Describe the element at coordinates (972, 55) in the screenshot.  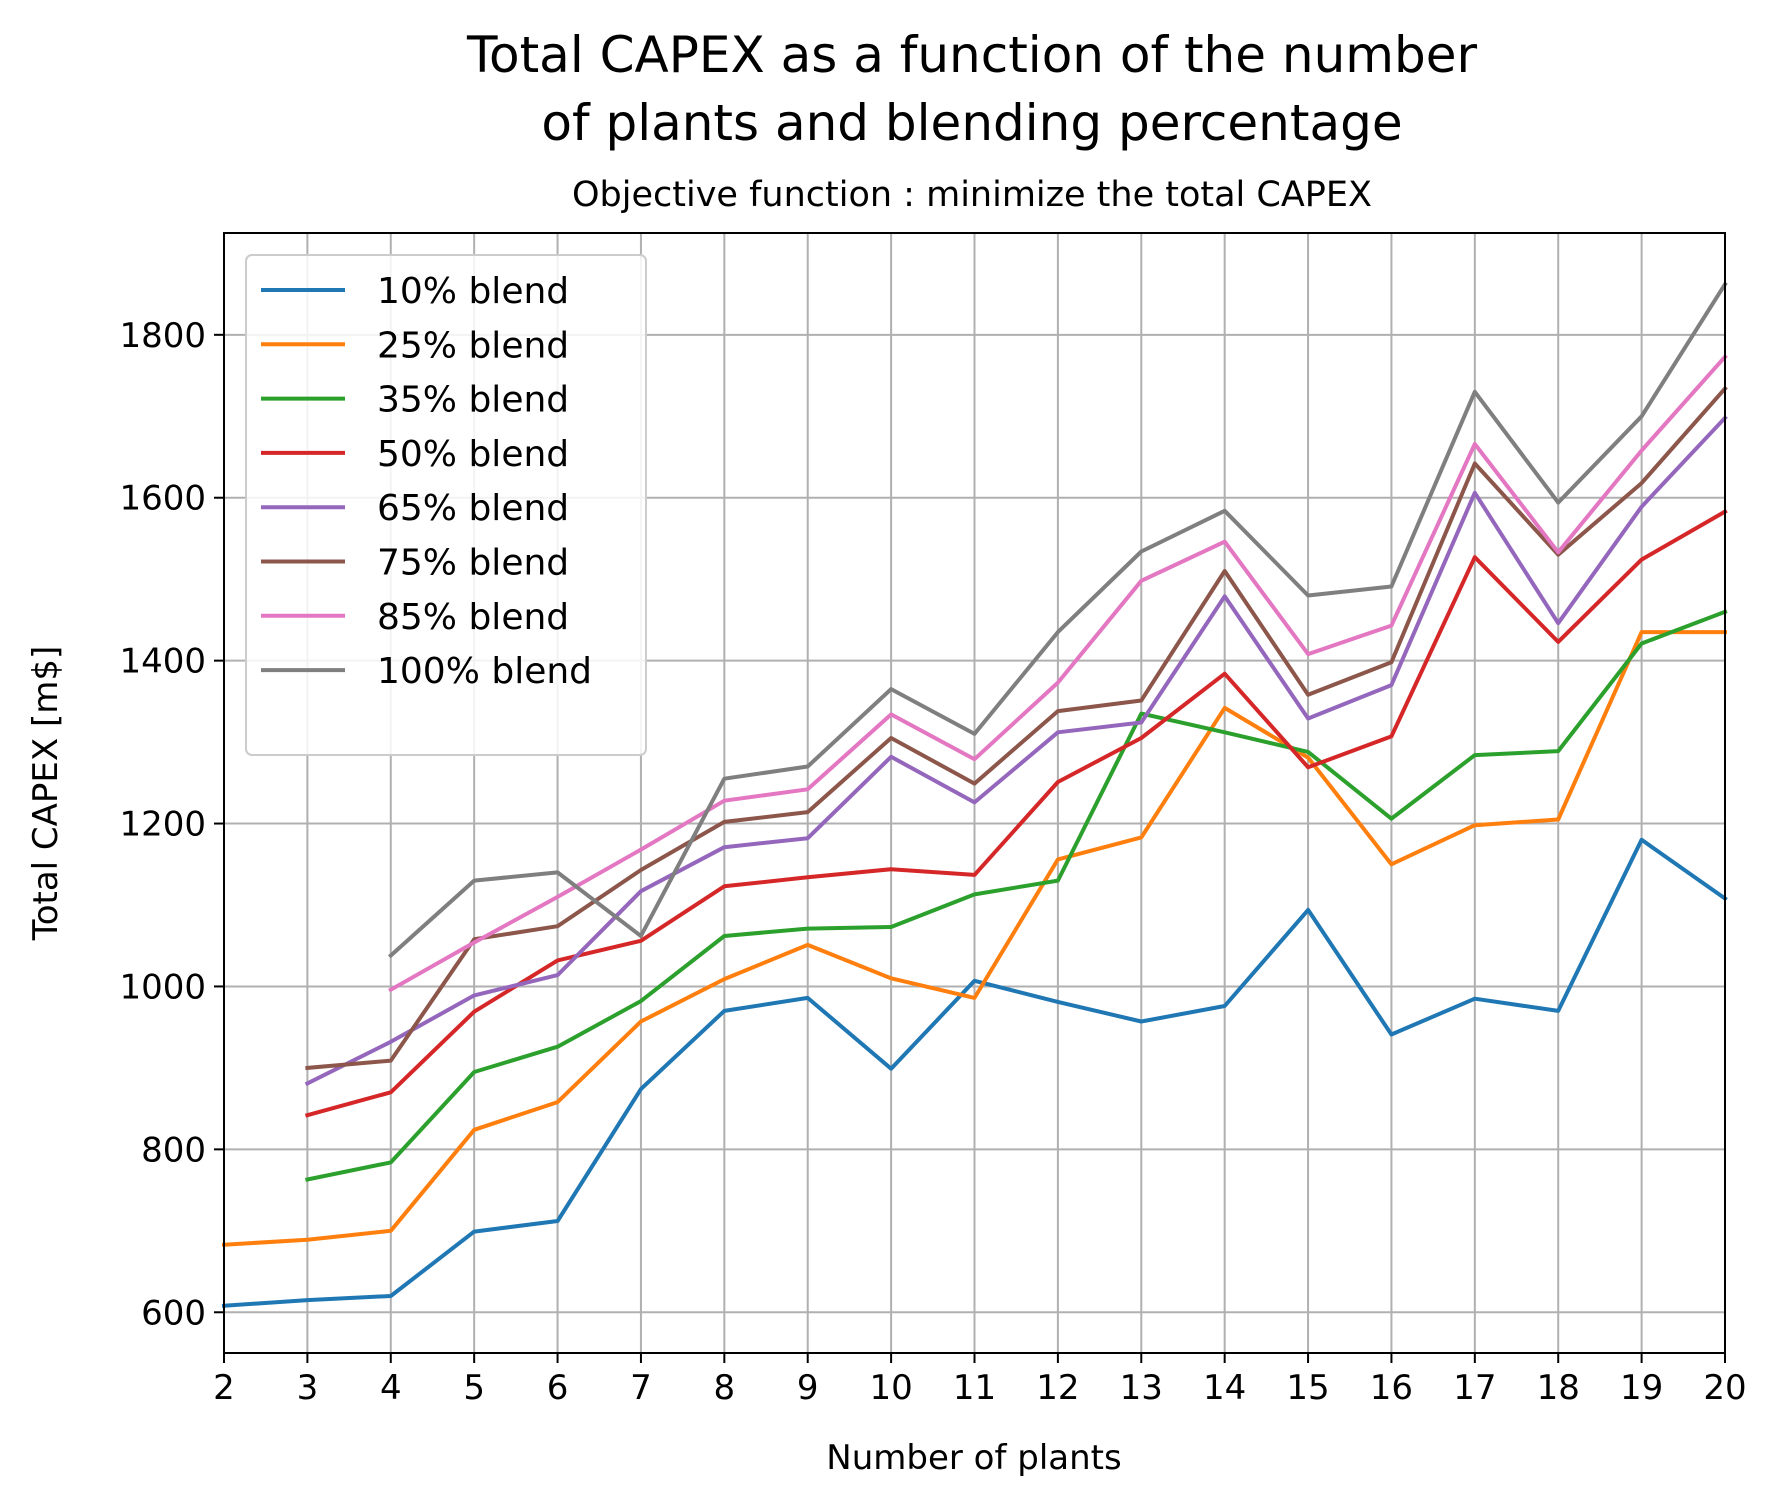
I see `chart-title-line-1: Total CAPEX as a function of the number` at that location.